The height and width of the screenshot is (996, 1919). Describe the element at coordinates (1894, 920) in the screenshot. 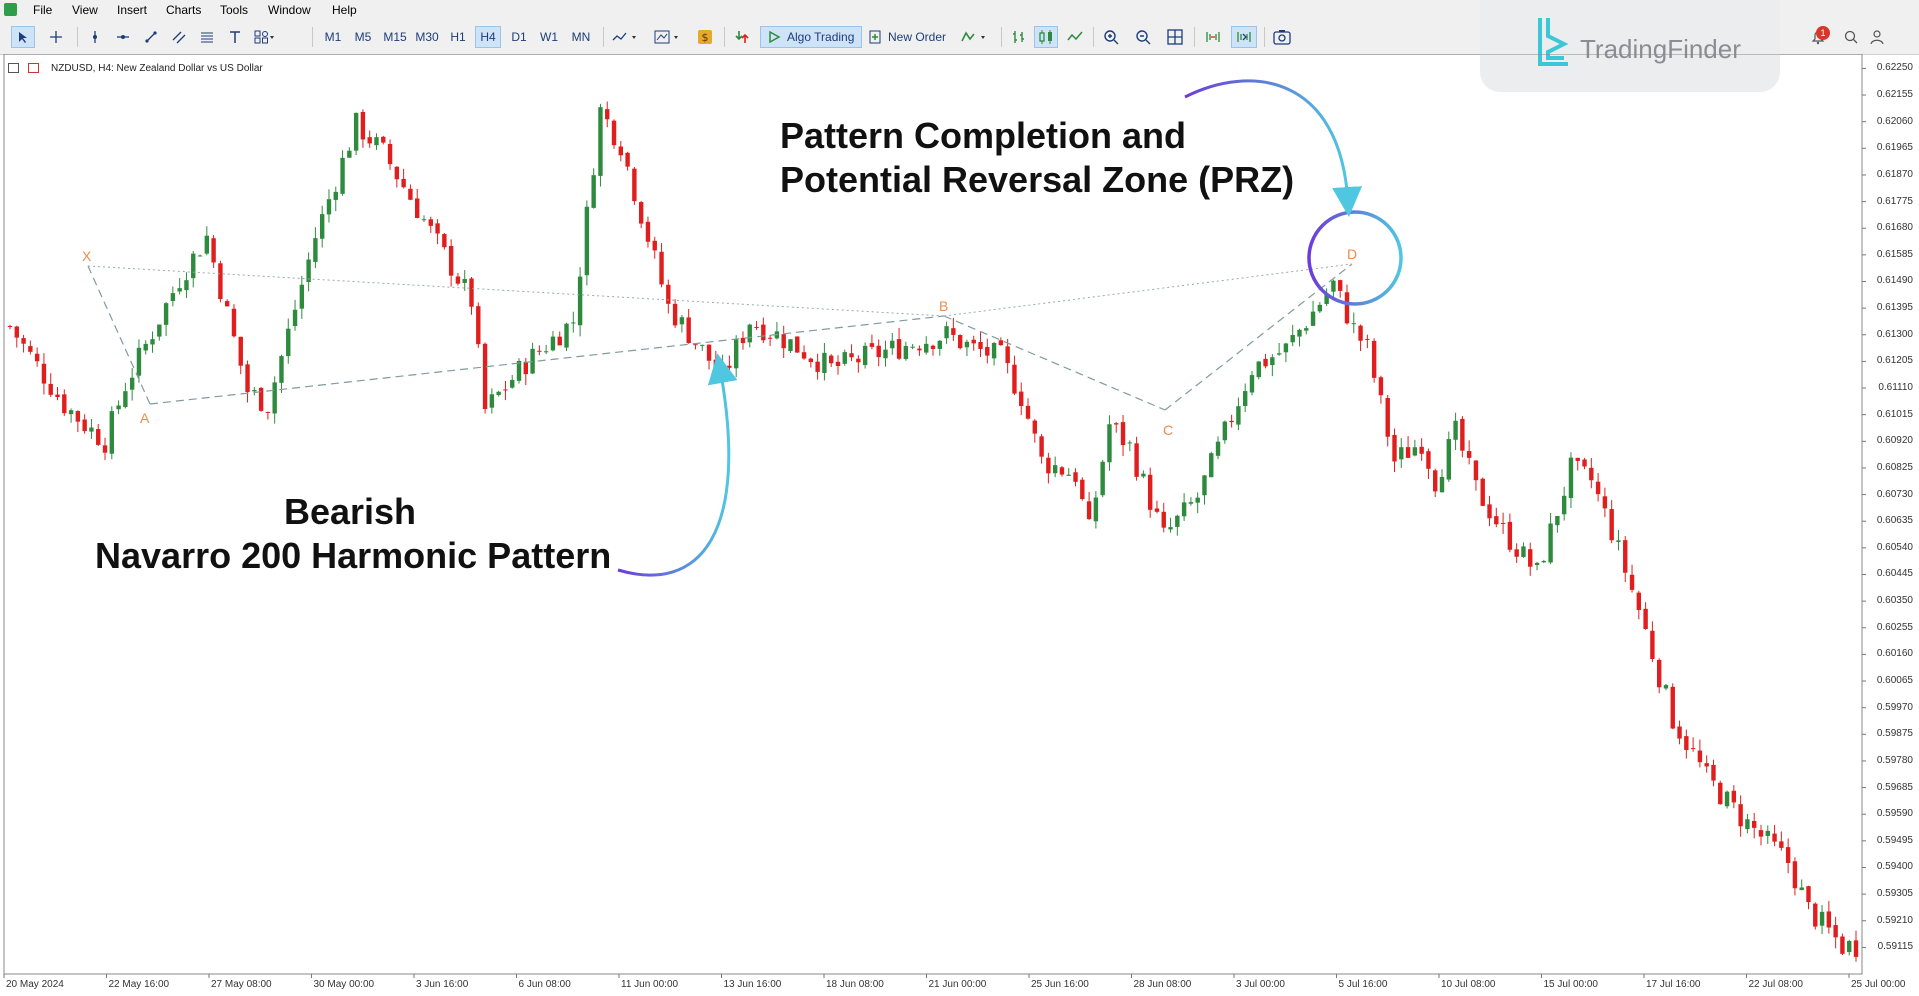

I see `y-tick-label: 0.59210` at that location.